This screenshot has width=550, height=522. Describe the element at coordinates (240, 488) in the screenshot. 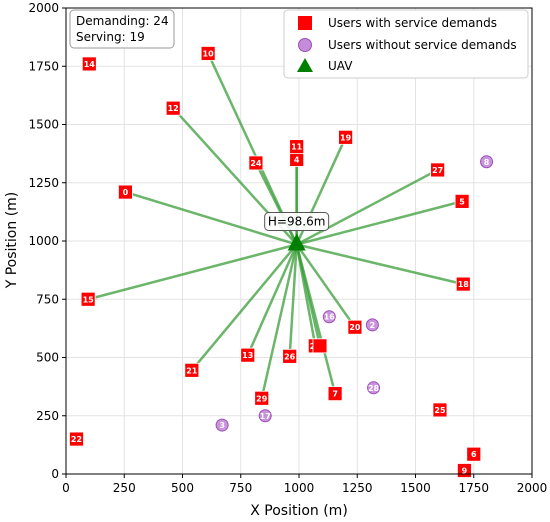

I see `x-tick-label: 750` at that location.